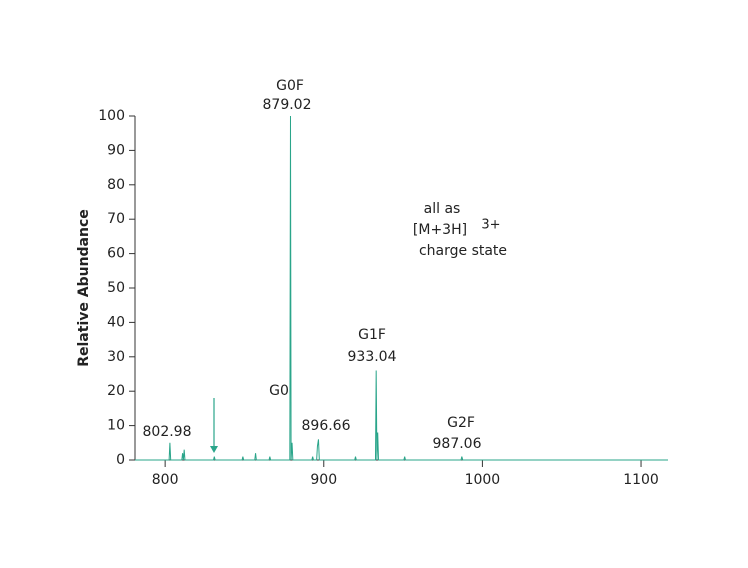 The image size is (748, 568). I want to click on annotation: G2F, so click(461, 423).